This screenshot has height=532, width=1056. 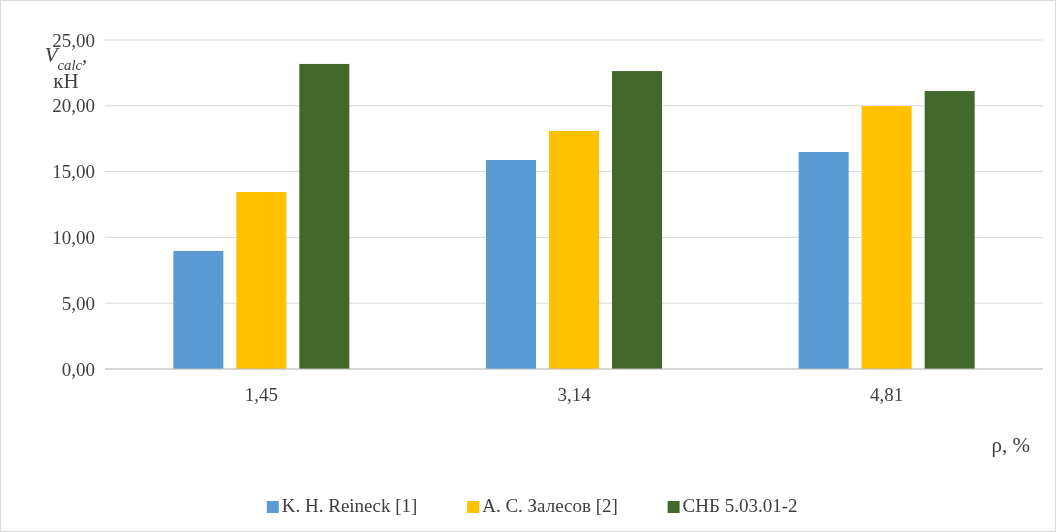 What do you see at coordinates (261, 394) in the screenshot?
I see `x-tick-label: 1,45` at bounding box center [261, 394].